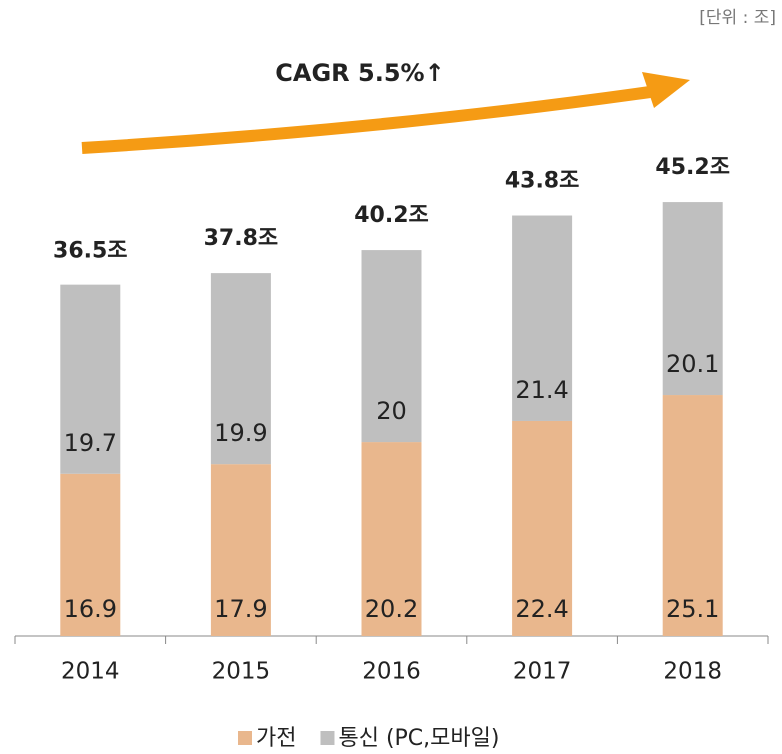 The width and height of the screenshot is (782, 754). What do you see at coordinates (366, 120) in the screenshot?
I see `trend-arrow` at bounding box center [366, 120].